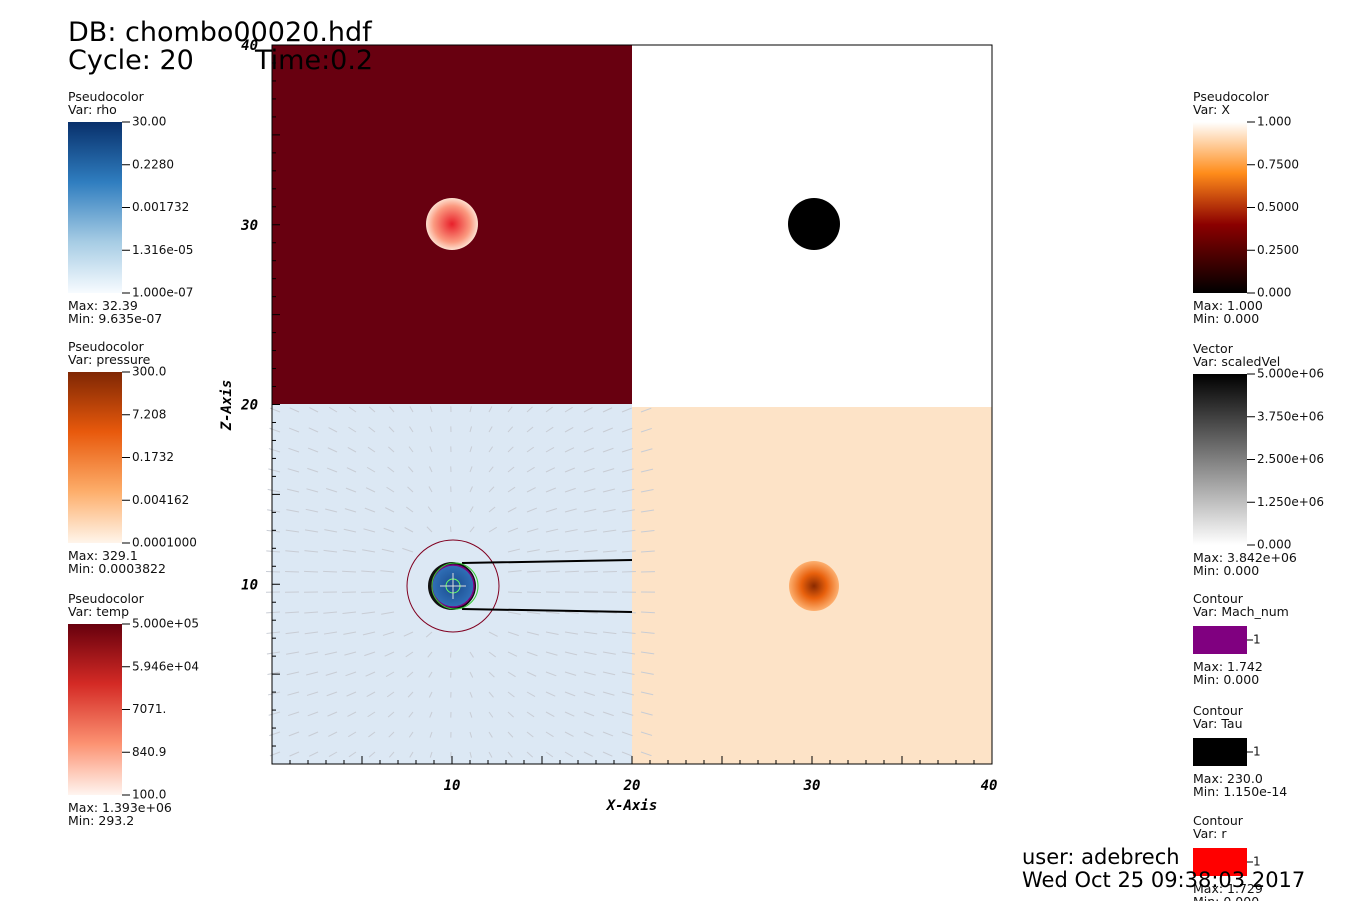 This screenshot has height=901, width=1364. What do you see at coordinates (165, 666) in the screenshot?
I see `colorbar-label: 5.946e+04` at bounding box center [165, 666].